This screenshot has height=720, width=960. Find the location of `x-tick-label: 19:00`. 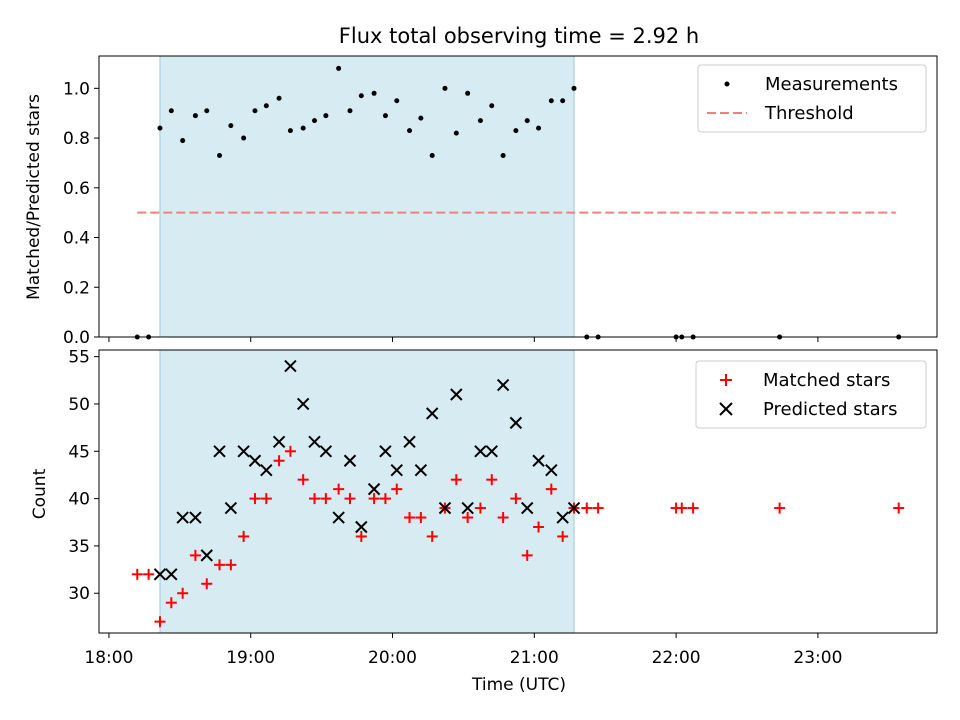

x-tick-label: 19:00 is located at coordinates (250, 658).